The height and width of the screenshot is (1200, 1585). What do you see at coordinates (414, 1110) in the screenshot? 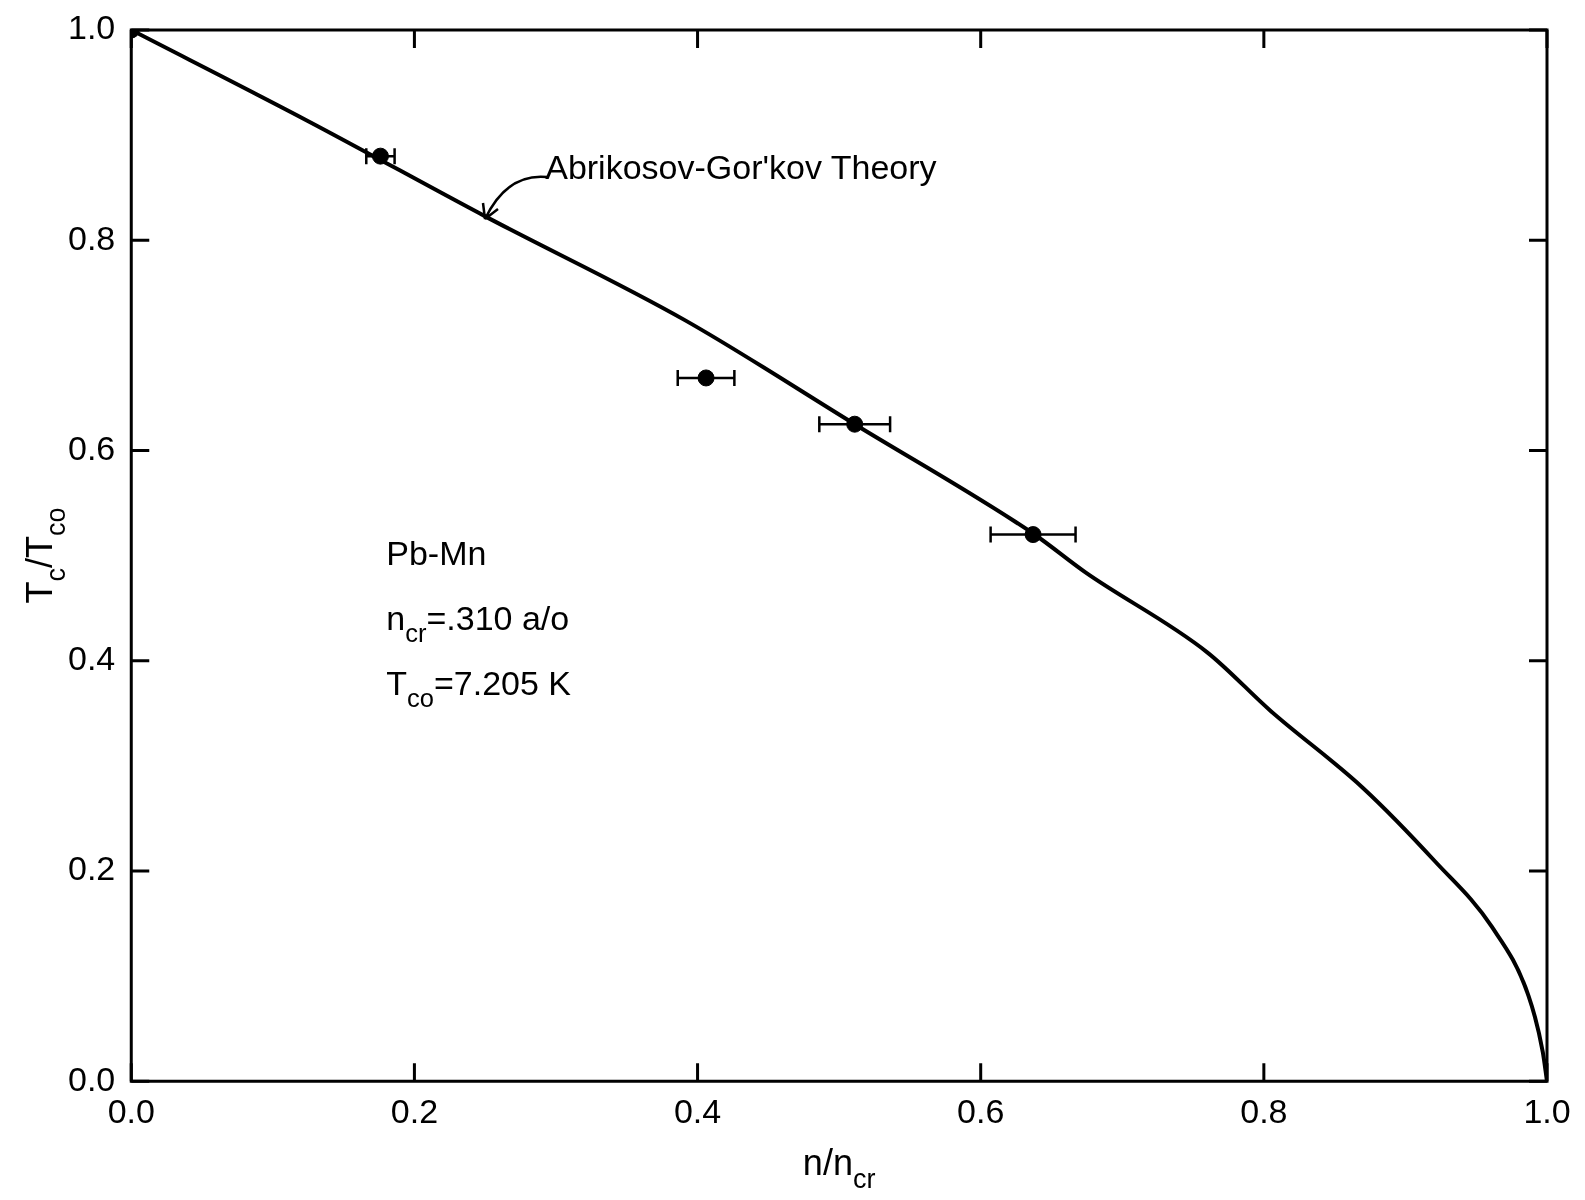
I see `x-tick-label: 0.2` at bounding box center [414, 1110].